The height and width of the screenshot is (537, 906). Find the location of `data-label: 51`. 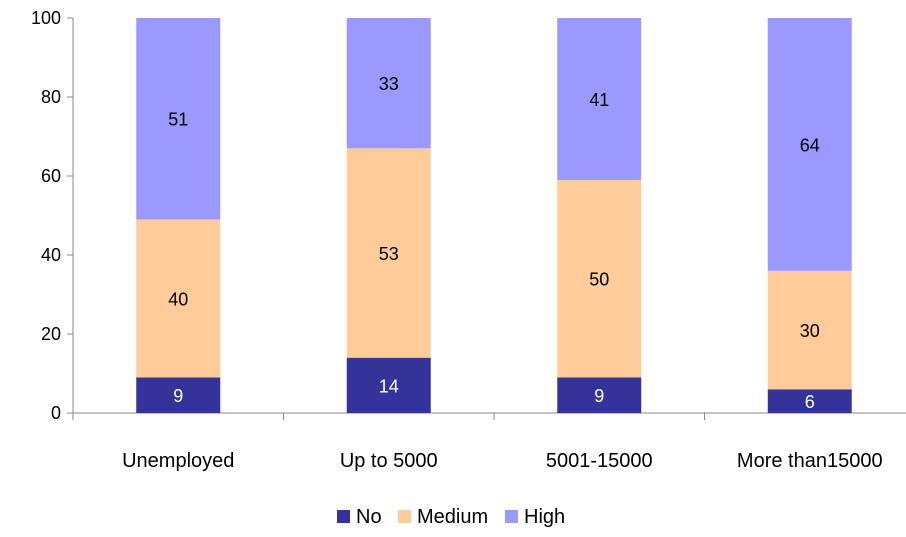

data-label: 51 is located at coordinates (178, 120).